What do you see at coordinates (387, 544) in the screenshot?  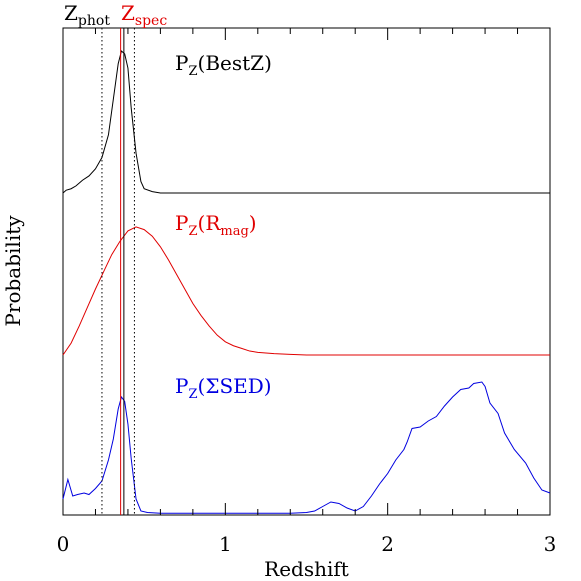 I see `x-tick-label: 2` at bounding box center [387, 544].